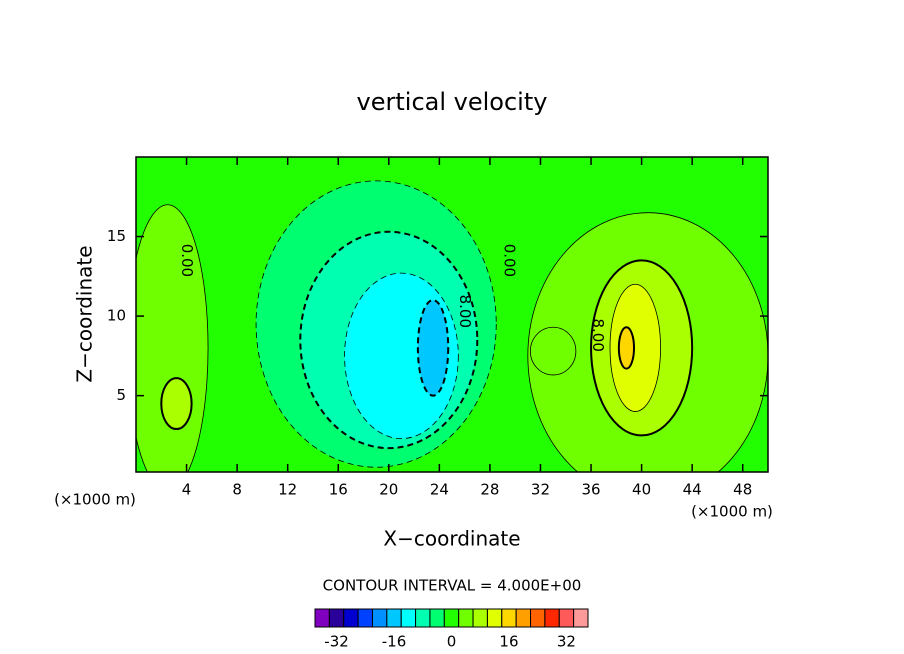  Describe the element at coordinates (566, 642) in the screenshot. I see `colorbar-tick-label: 32` at that location.